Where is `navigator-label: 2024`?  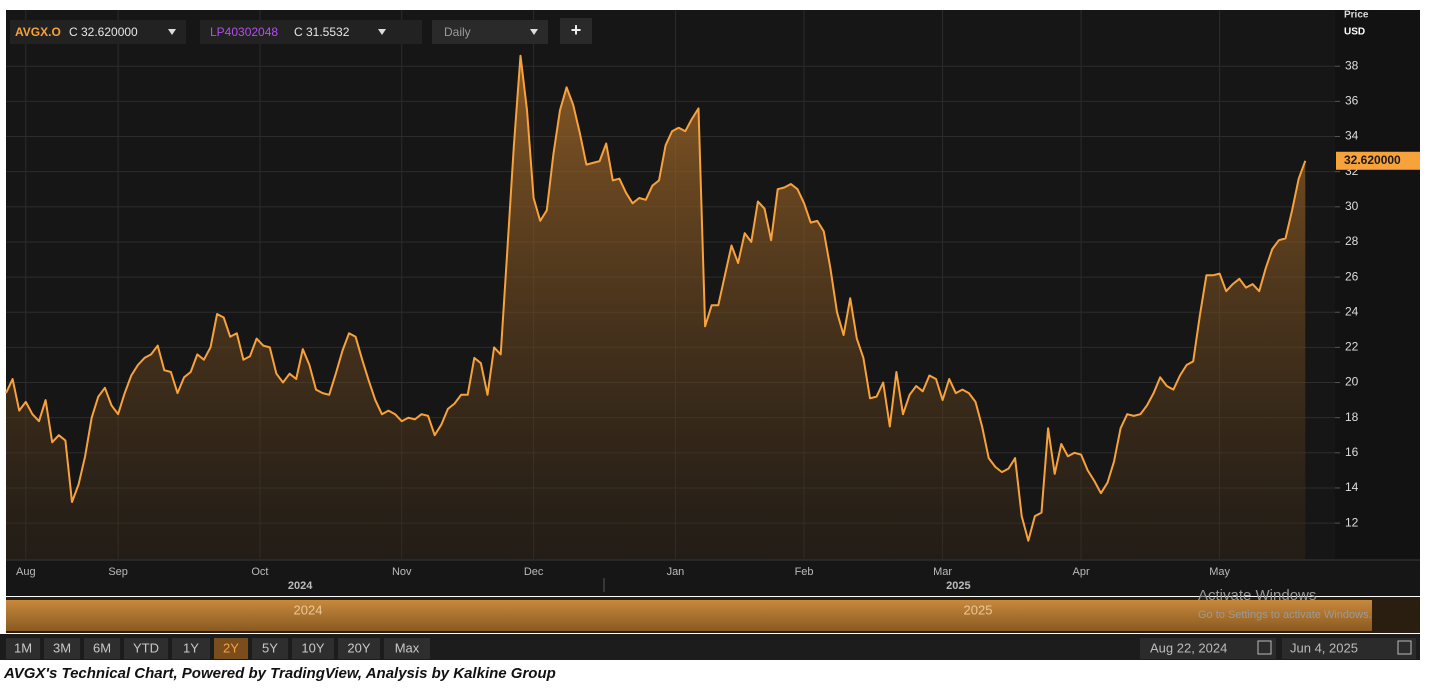 navigator-label: 2024 is located at coordinates (308, 609).